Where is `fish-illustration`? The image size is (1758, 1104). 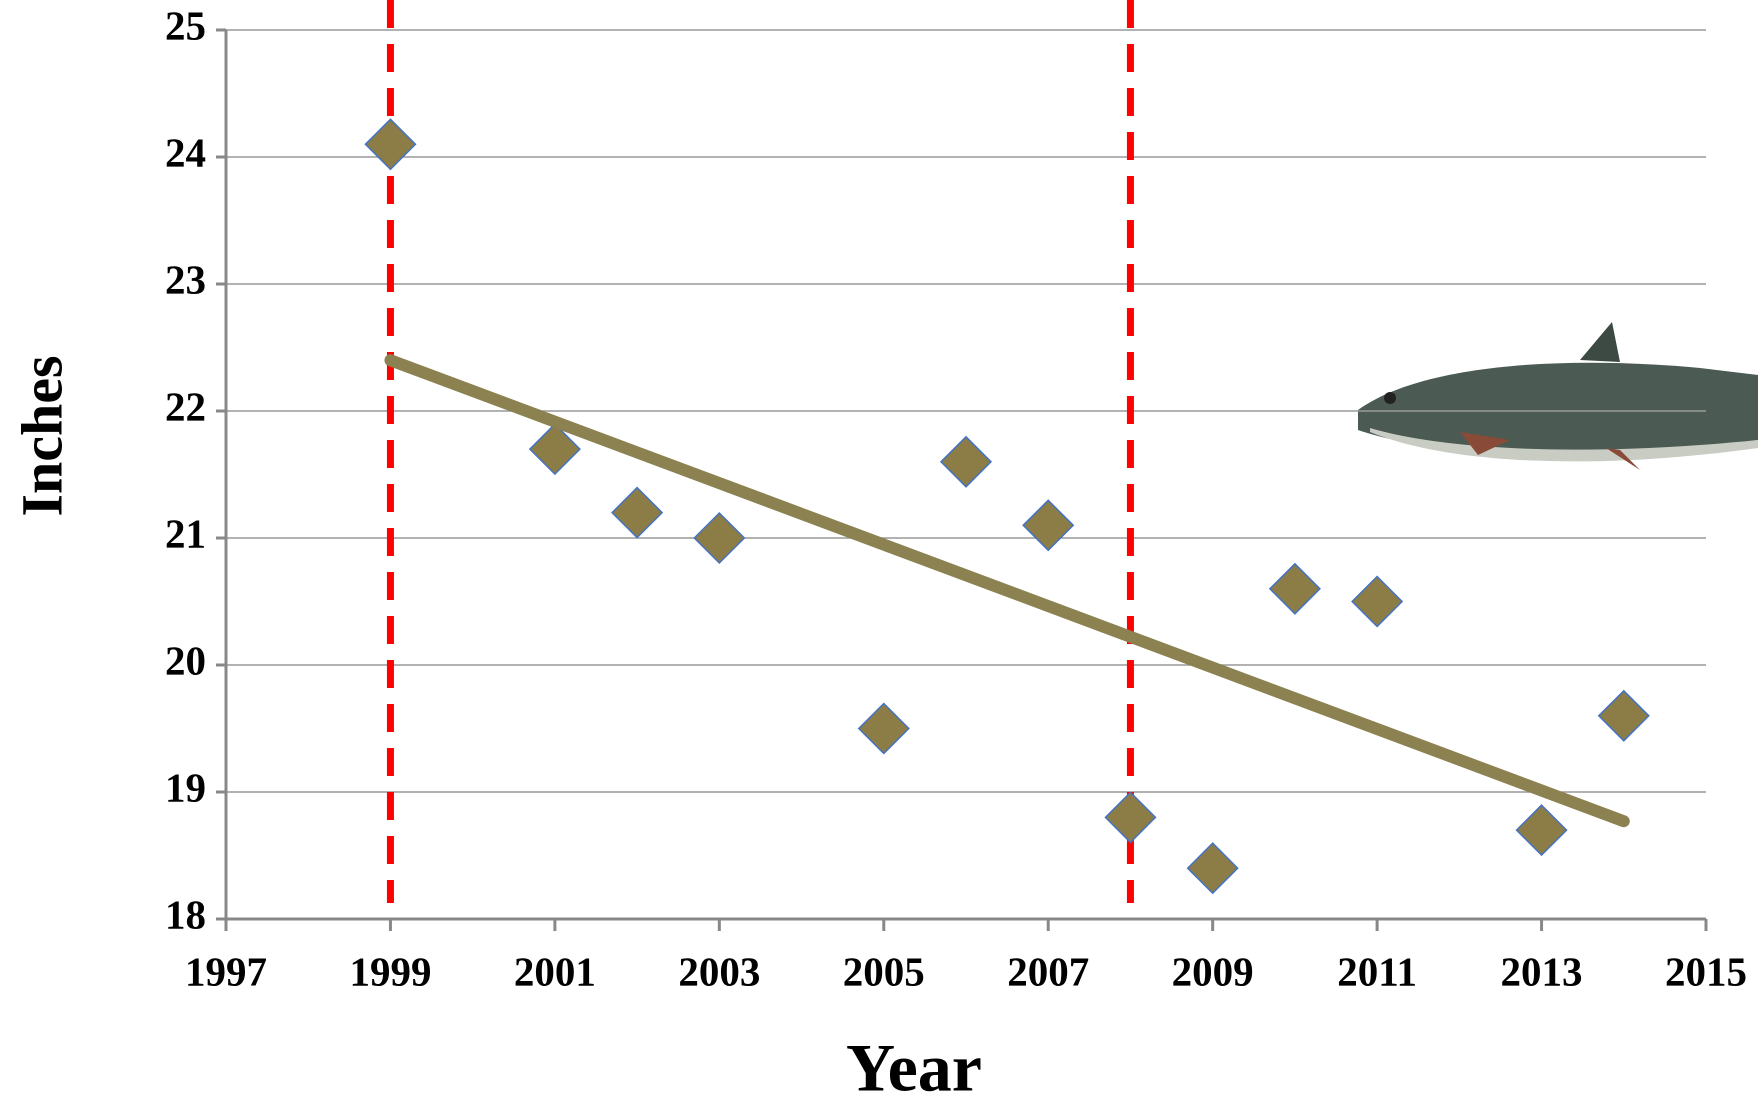
fish-illustration is located at coordinates (1558, 396).